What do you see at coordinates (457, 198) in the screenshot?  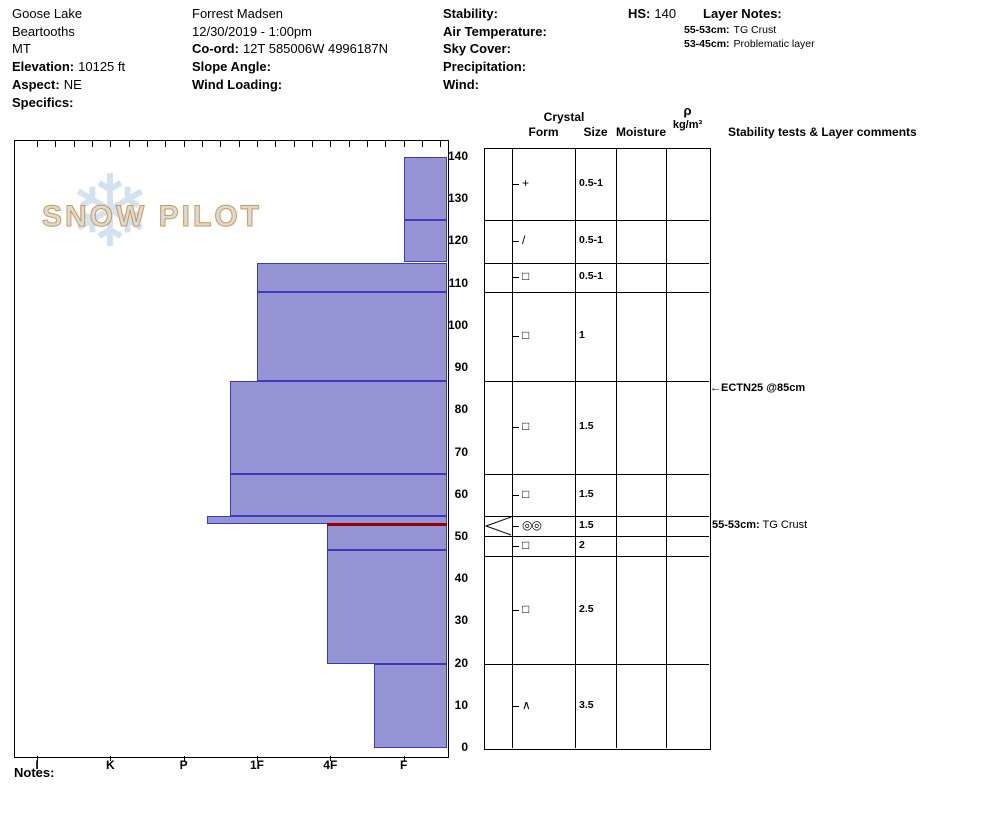 I see `depth-tick-label-130: 130` at bounding box center [457, 198].